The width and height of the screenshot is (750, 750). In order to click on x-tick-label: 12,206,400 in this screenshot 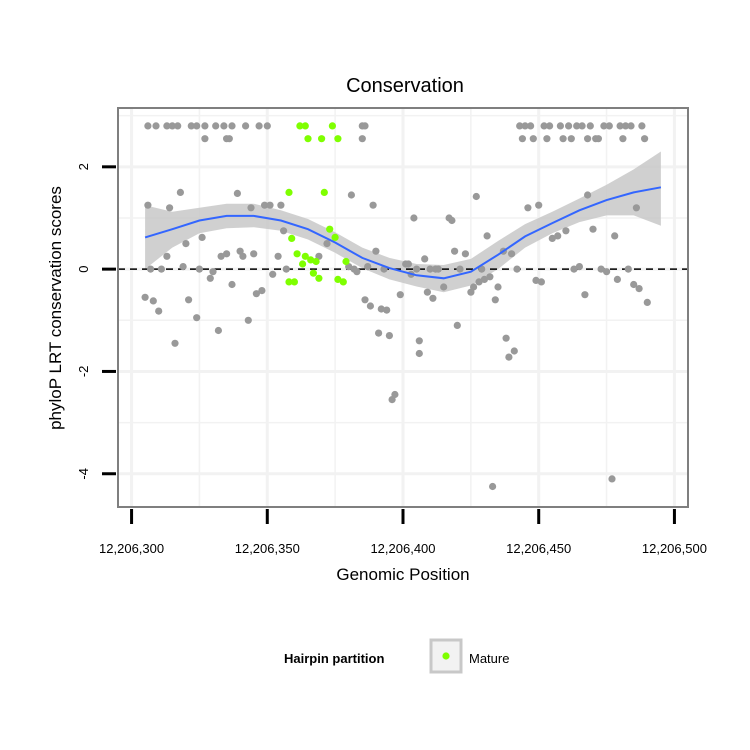, I will do `click(402, 548)`.